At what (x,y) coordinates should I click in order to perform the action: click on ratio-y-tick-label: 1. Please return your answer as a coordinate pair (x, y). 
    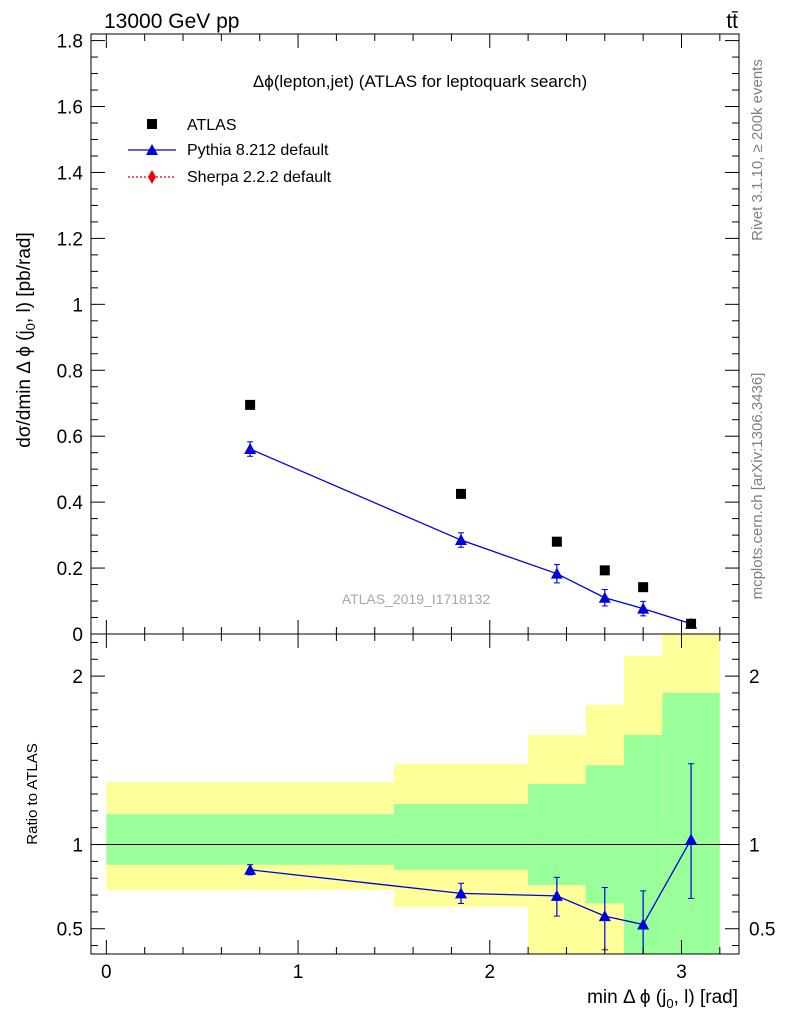
    Looking at the image, I should click on (77, 846).